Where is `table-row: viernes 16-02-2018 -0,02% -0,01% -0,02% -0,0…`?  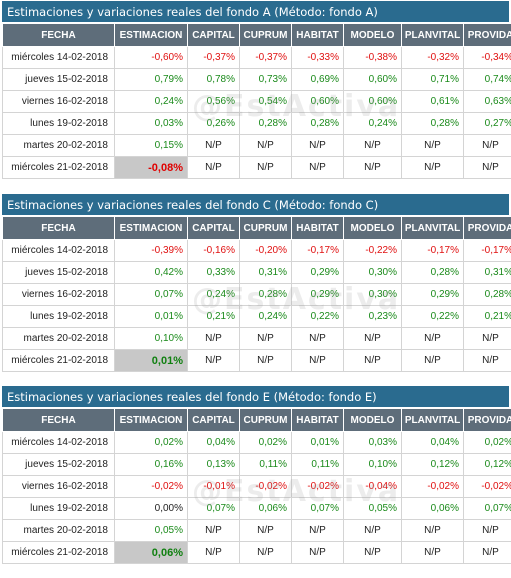
table-row: viernes 16-02-2018 -0,02% -0,01% -0,02% -0,0… is located at coordinates (256, 486).